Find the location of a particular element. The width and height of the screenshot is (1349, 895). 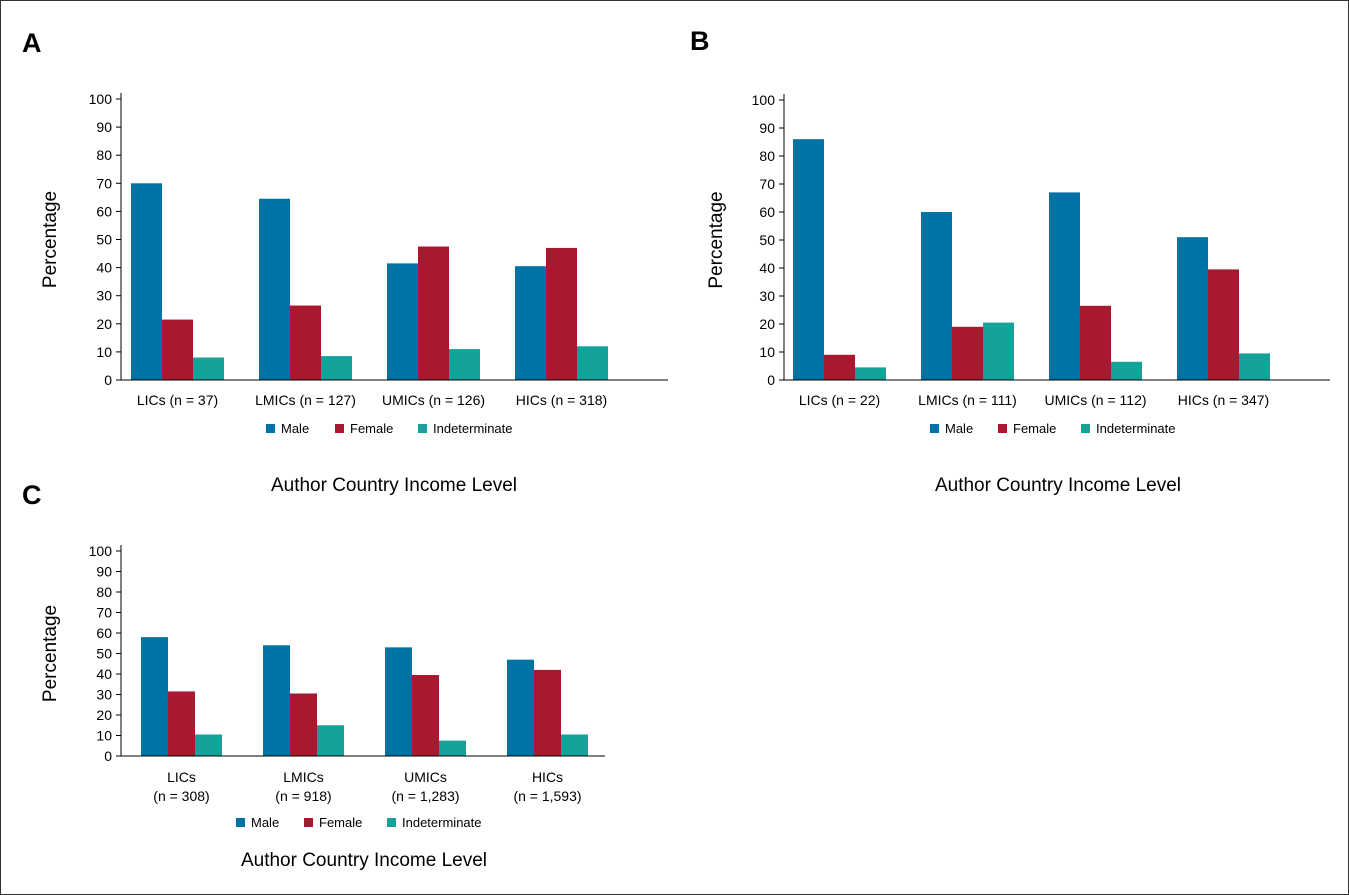

x-category-label: (n = 1,283) is located at coordinates (425, 796).